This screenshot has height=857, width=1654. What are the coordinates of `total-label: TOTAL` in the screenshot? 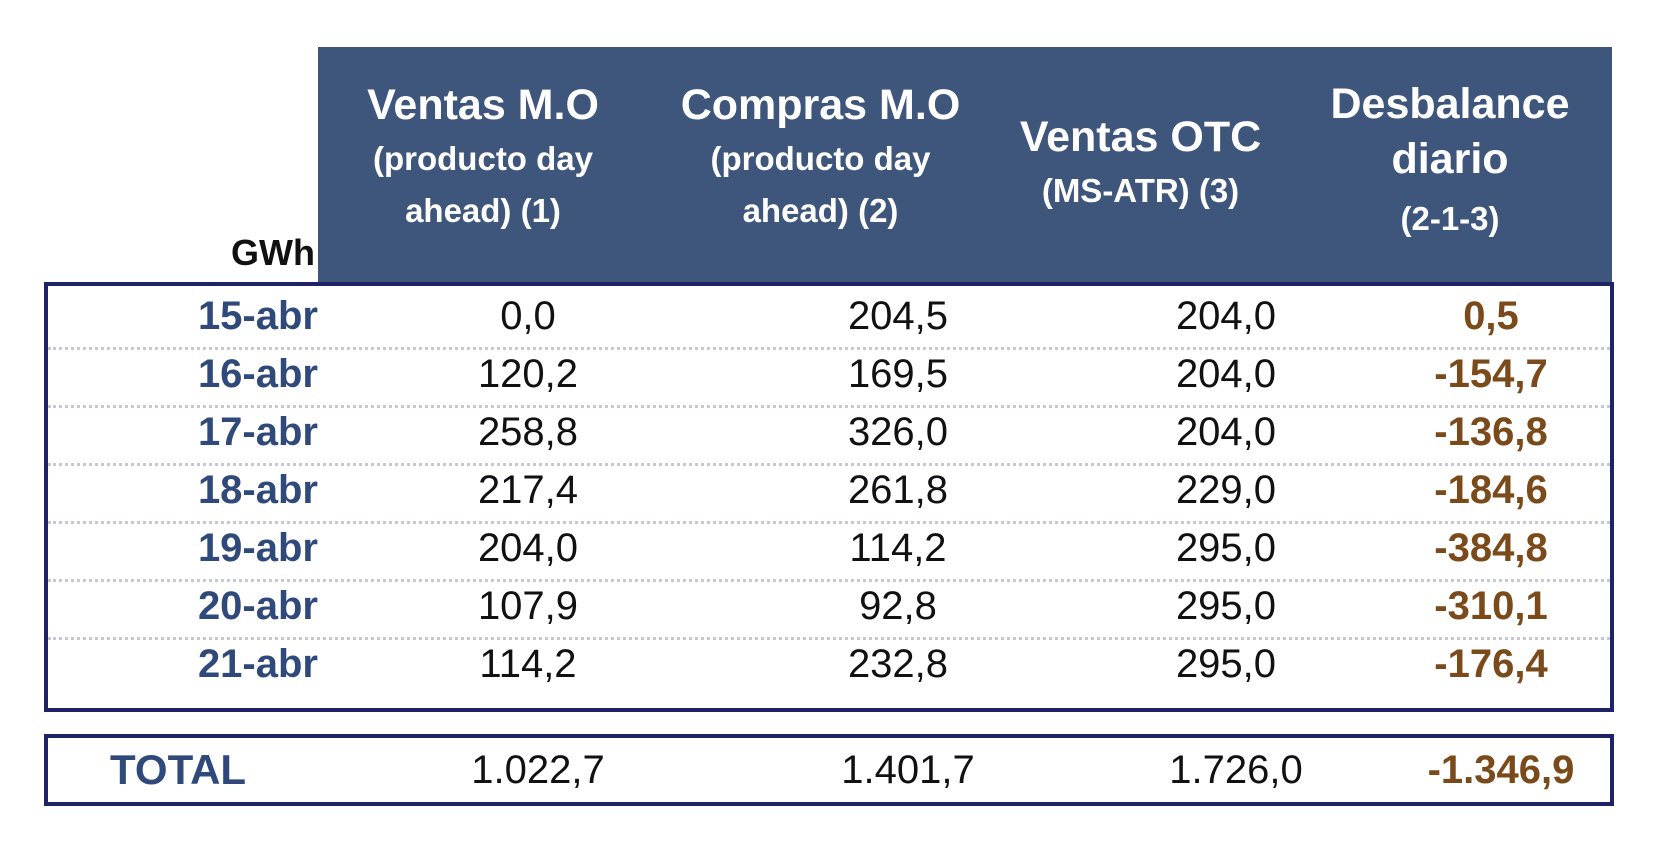 It's located at (178, 769).